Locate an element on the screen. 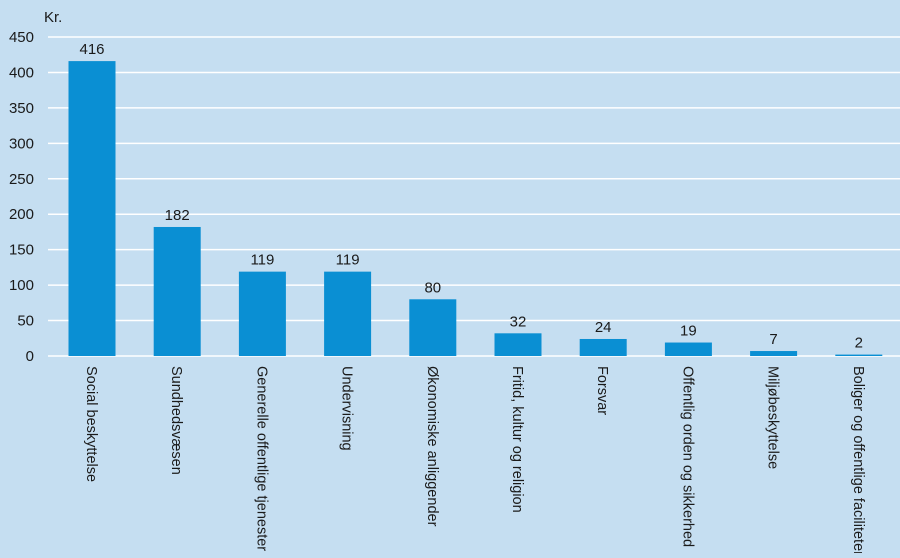  data-label: 80 is located at coordinates (432, 287).